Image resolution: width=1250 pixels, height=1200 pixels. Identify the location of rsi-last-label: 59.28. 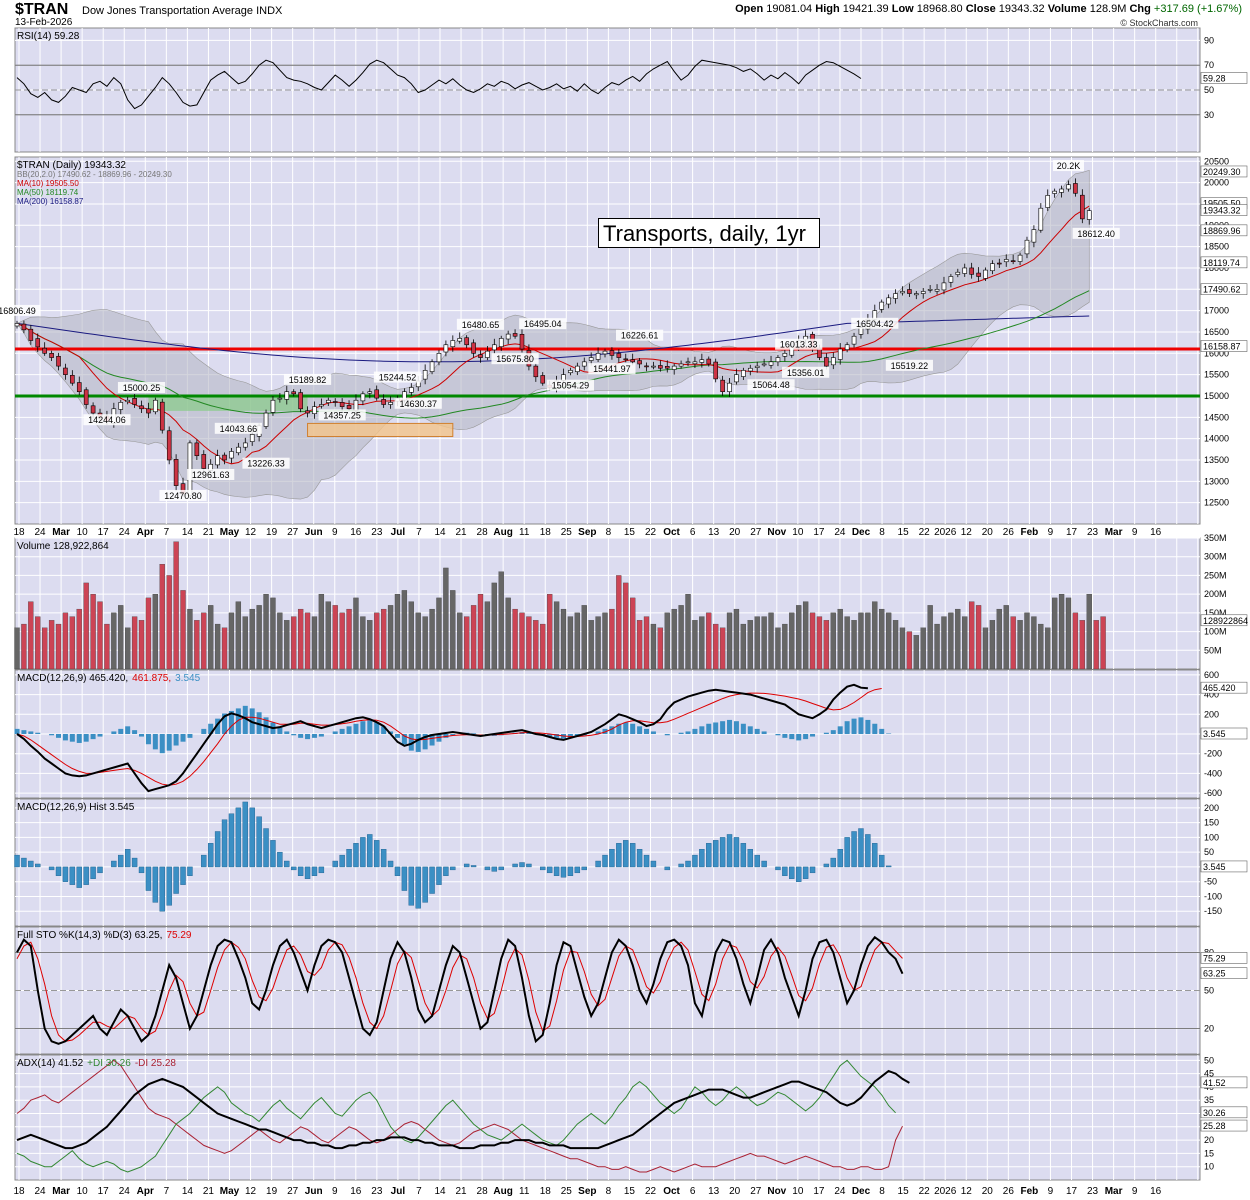
(1214, 78).